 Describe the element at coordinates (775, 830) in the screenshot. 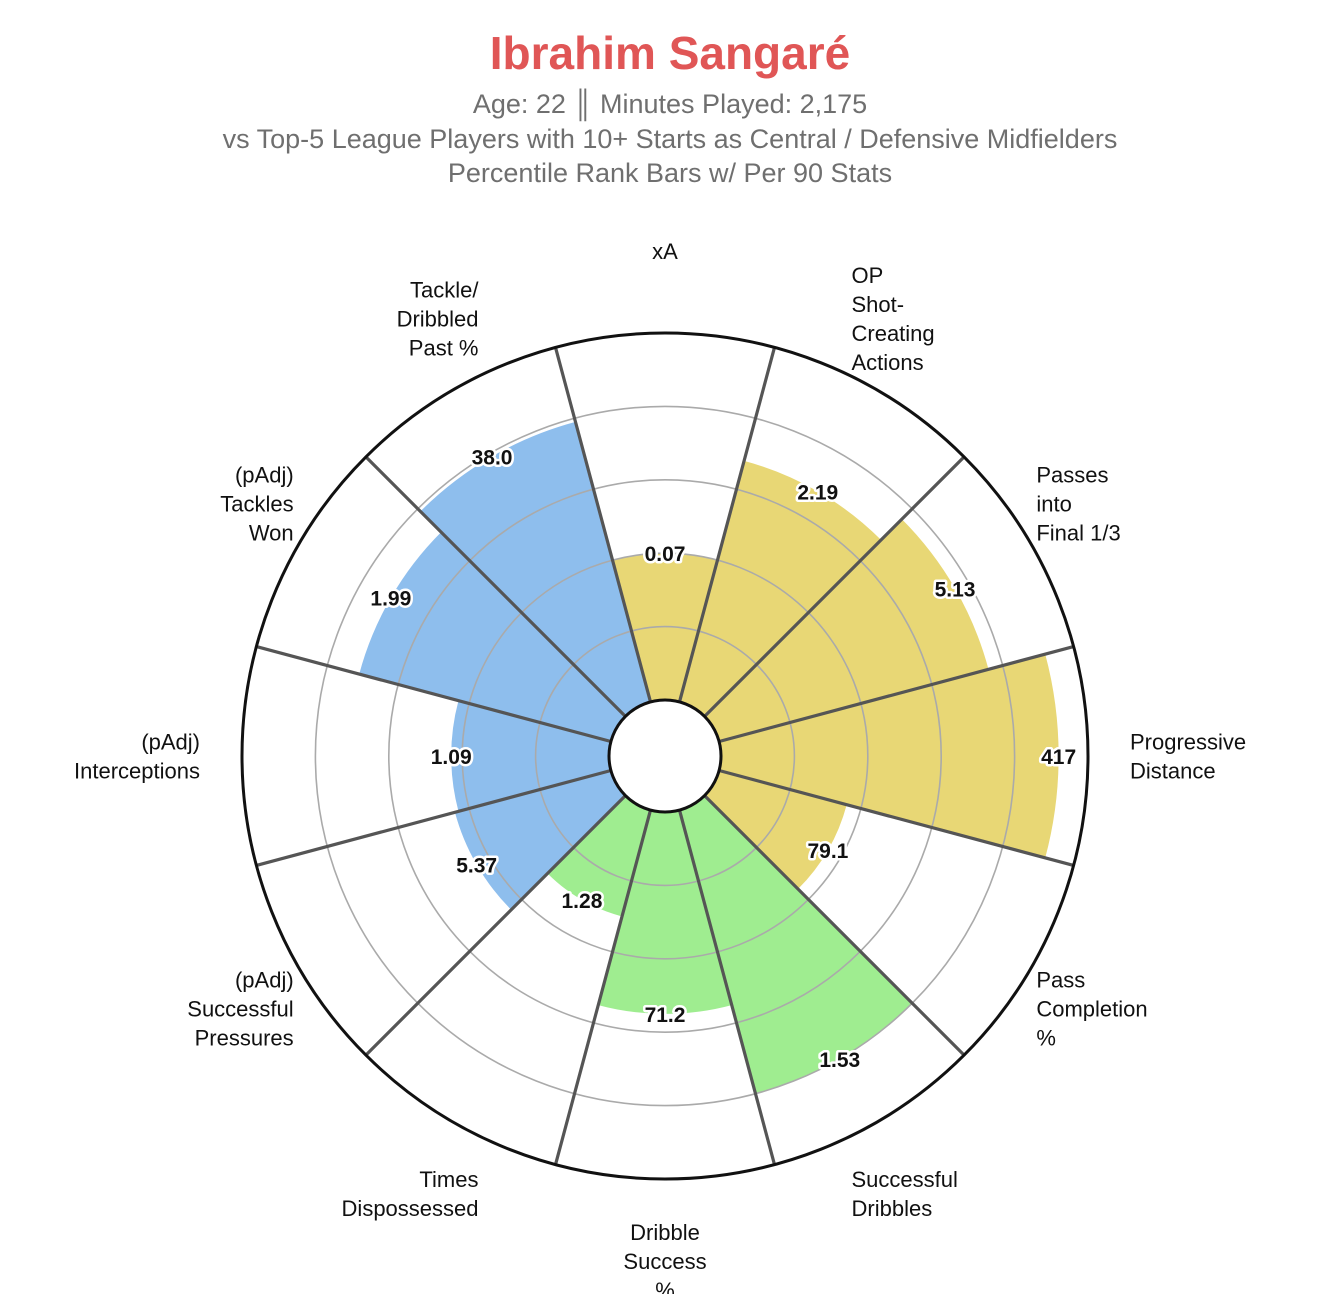

I see `bar-pass-completion` at that location.